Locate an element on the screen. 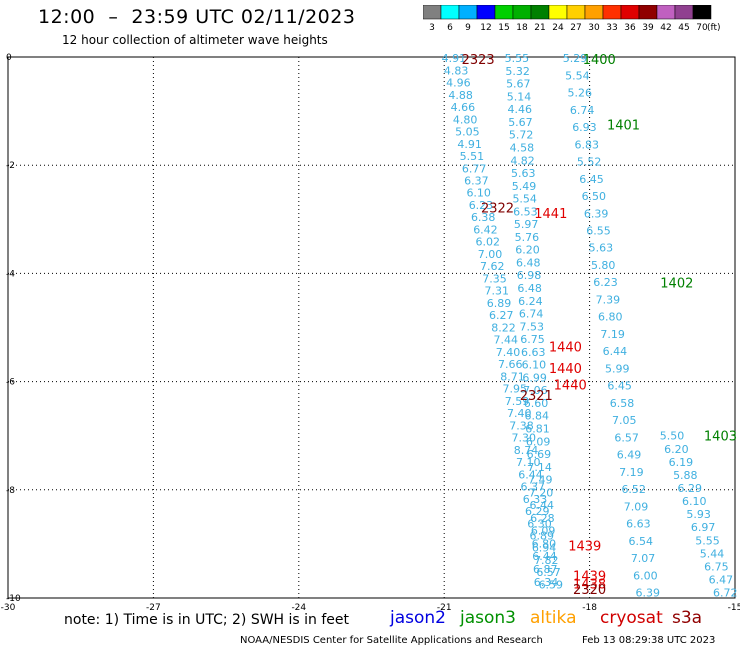  wave-height-value: 6.00 is located at coordinates (645, 575).